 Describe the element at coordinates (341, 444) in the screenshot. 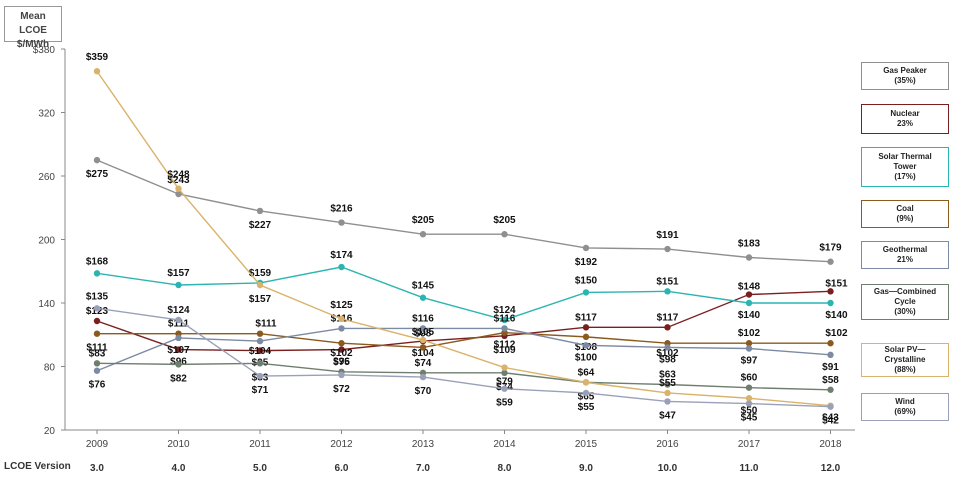

I see `x-tick-label: 2012` at that location.